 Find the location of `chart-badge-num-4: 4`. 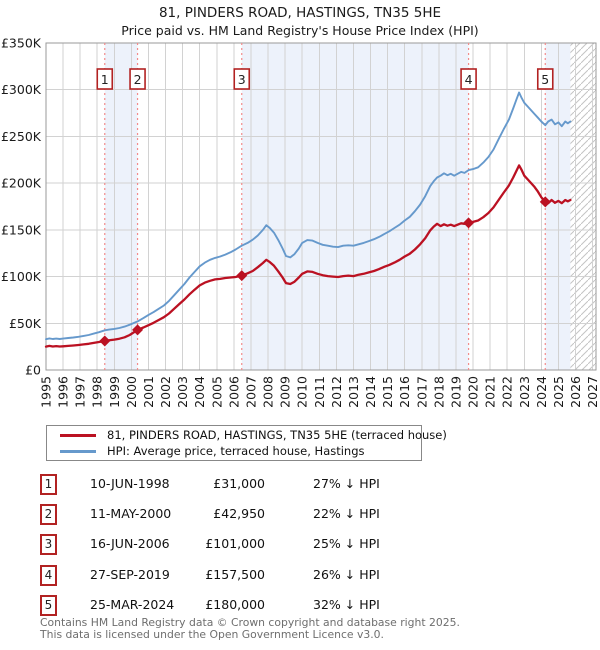

chart-badge-num-4: 4 is located at coordinates (469, 79).